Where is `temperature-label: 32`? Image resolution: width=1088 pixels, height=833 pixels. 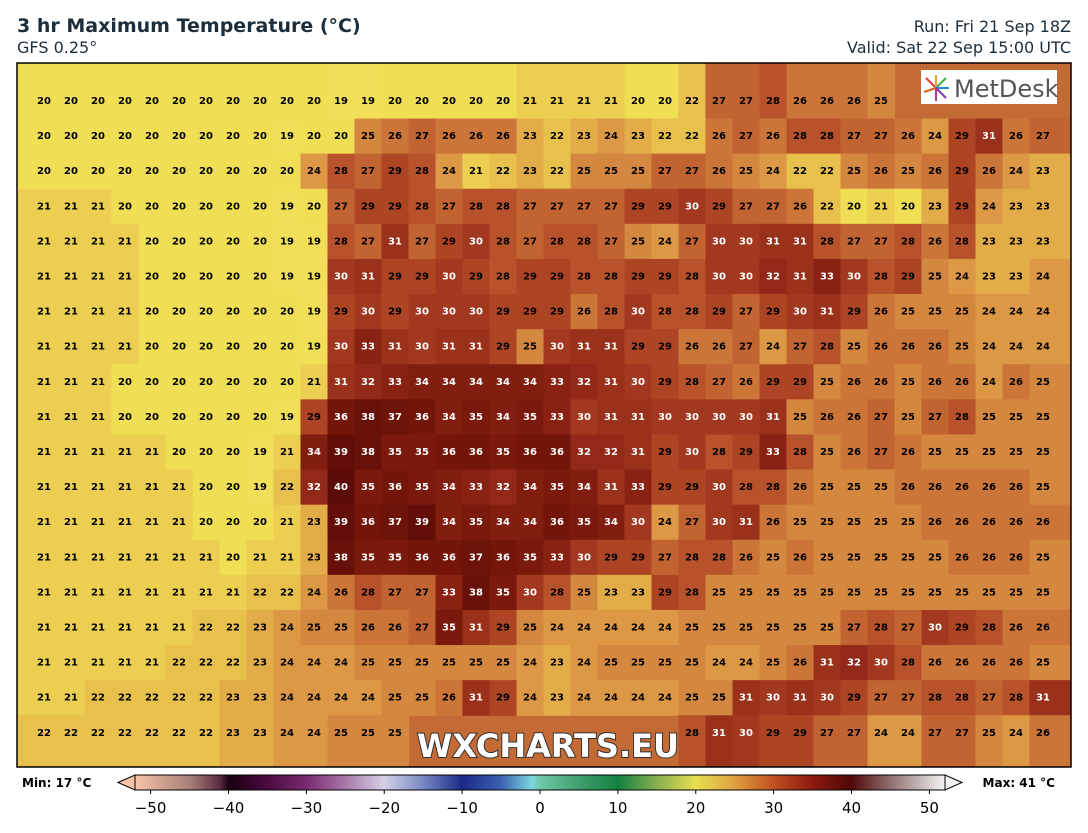
temperature-label: 32 is located at coordinates (584, 382).